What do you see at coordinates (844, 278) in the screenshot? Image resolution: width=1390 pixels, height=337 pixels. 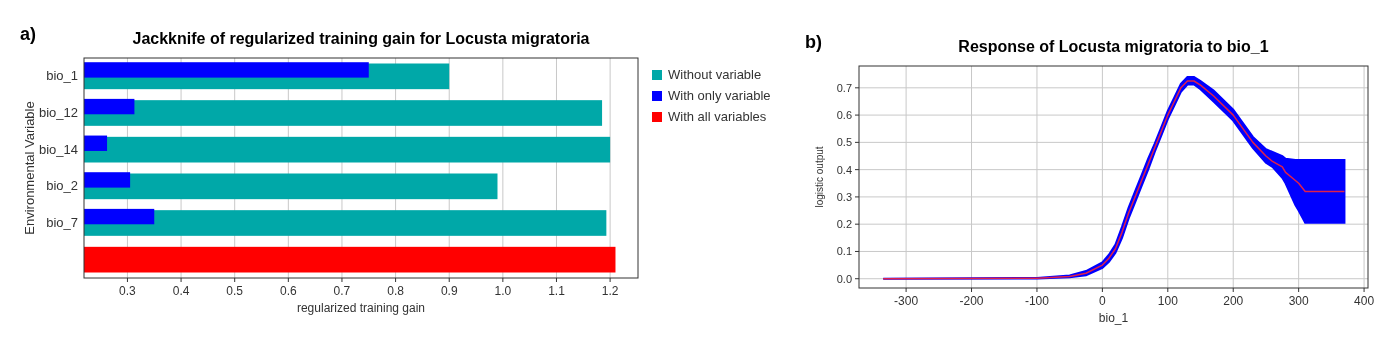 I see `y-tick-label: 0.0` at bounding box center [844, 278].